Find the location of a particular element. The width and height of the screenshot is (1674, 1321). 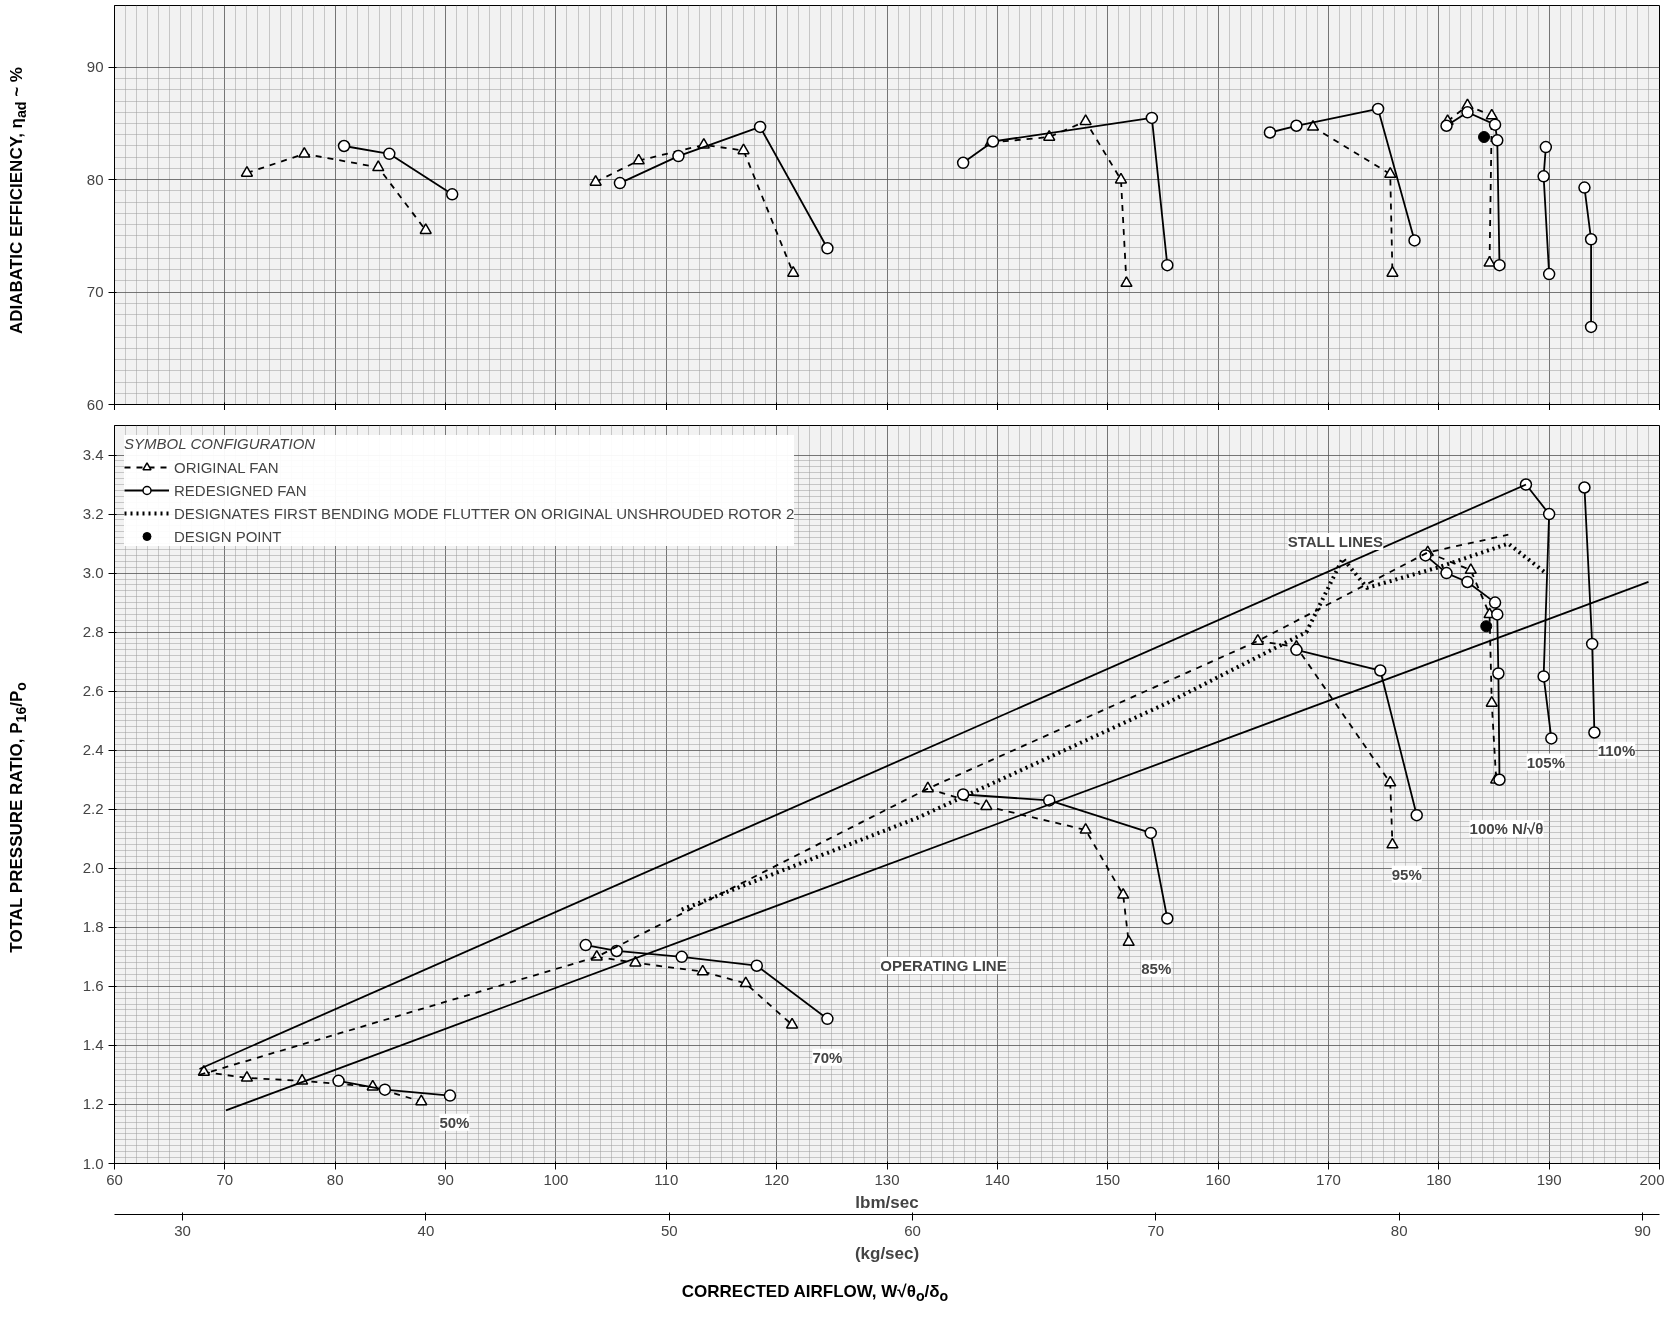

x-tick-label: 70 is located at coordinates (225, 1179).